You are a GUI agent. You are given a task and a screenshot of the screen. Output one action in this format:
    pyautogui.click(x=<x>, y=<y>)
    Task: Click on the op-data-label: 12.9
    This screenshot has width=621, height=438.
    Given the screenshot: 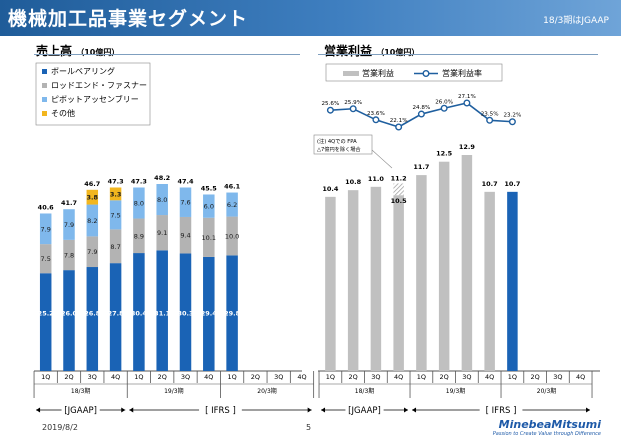 What is the action you would take?
    pyautogui.click(x=467, y=147)
    